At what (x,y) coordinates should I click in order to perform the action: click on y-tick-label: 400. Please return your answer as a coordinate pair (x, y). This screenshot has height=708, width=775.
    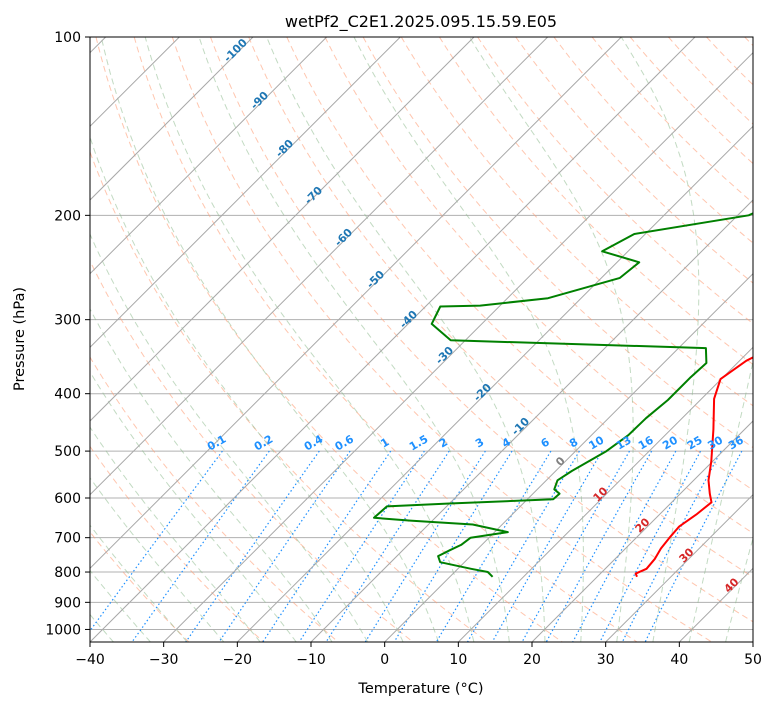
    Looking at the image, I should click on (67, 395).